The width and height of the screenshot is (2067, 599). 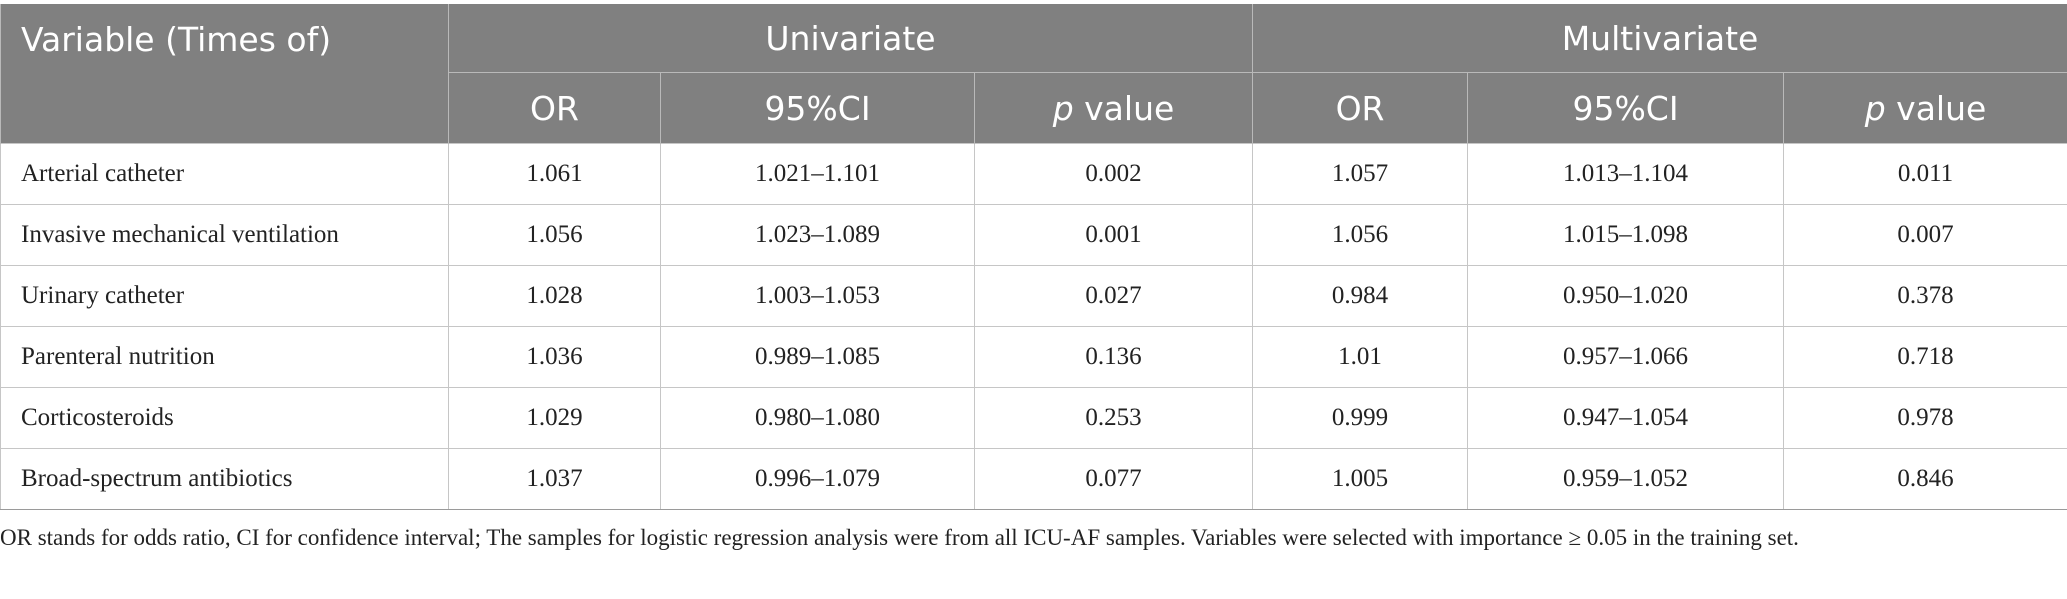 What do you see at coordinates (1113, 235) in the screenshot?
I see `cell-uni-p: 0.001` at bounding box center [1113, 235].